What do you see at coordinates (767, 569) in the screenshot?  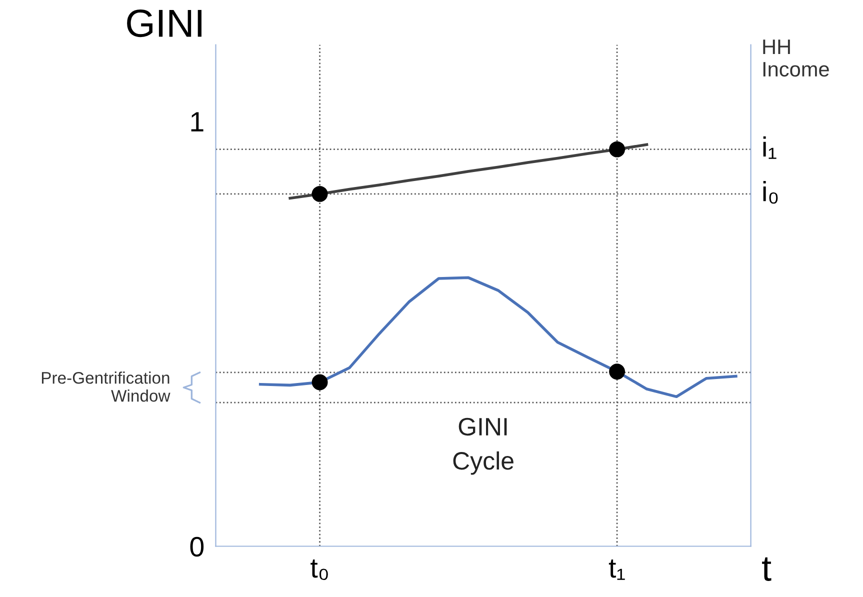 I see `x-axis-title: t` at bounding box center [767, 569].